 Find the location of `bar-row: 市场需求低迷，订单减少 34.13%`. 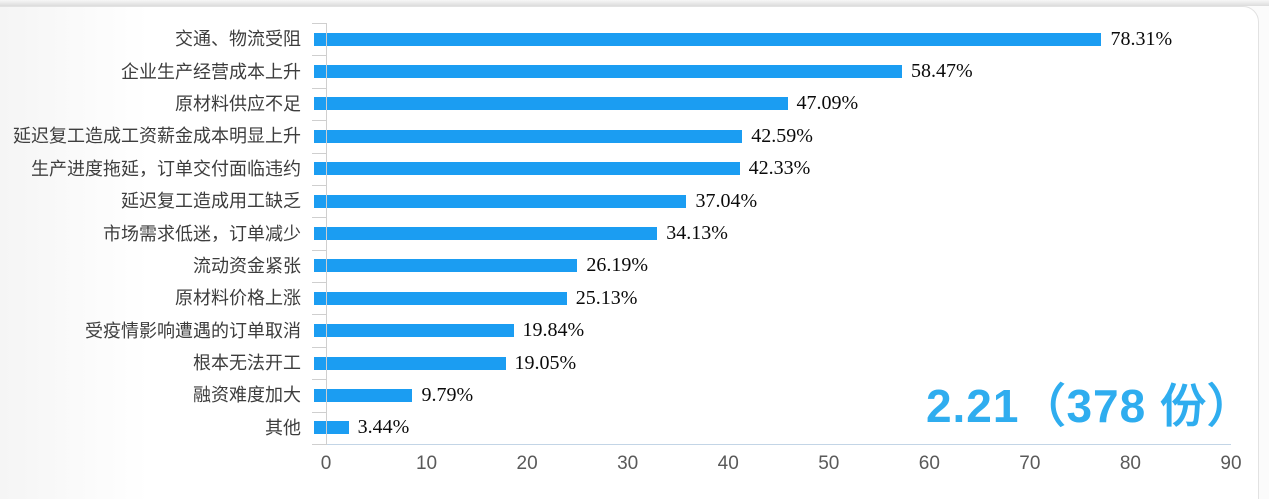

bar-row: 市场需求低迷，订单减少 34.13% is located at coordinates (629, 233).